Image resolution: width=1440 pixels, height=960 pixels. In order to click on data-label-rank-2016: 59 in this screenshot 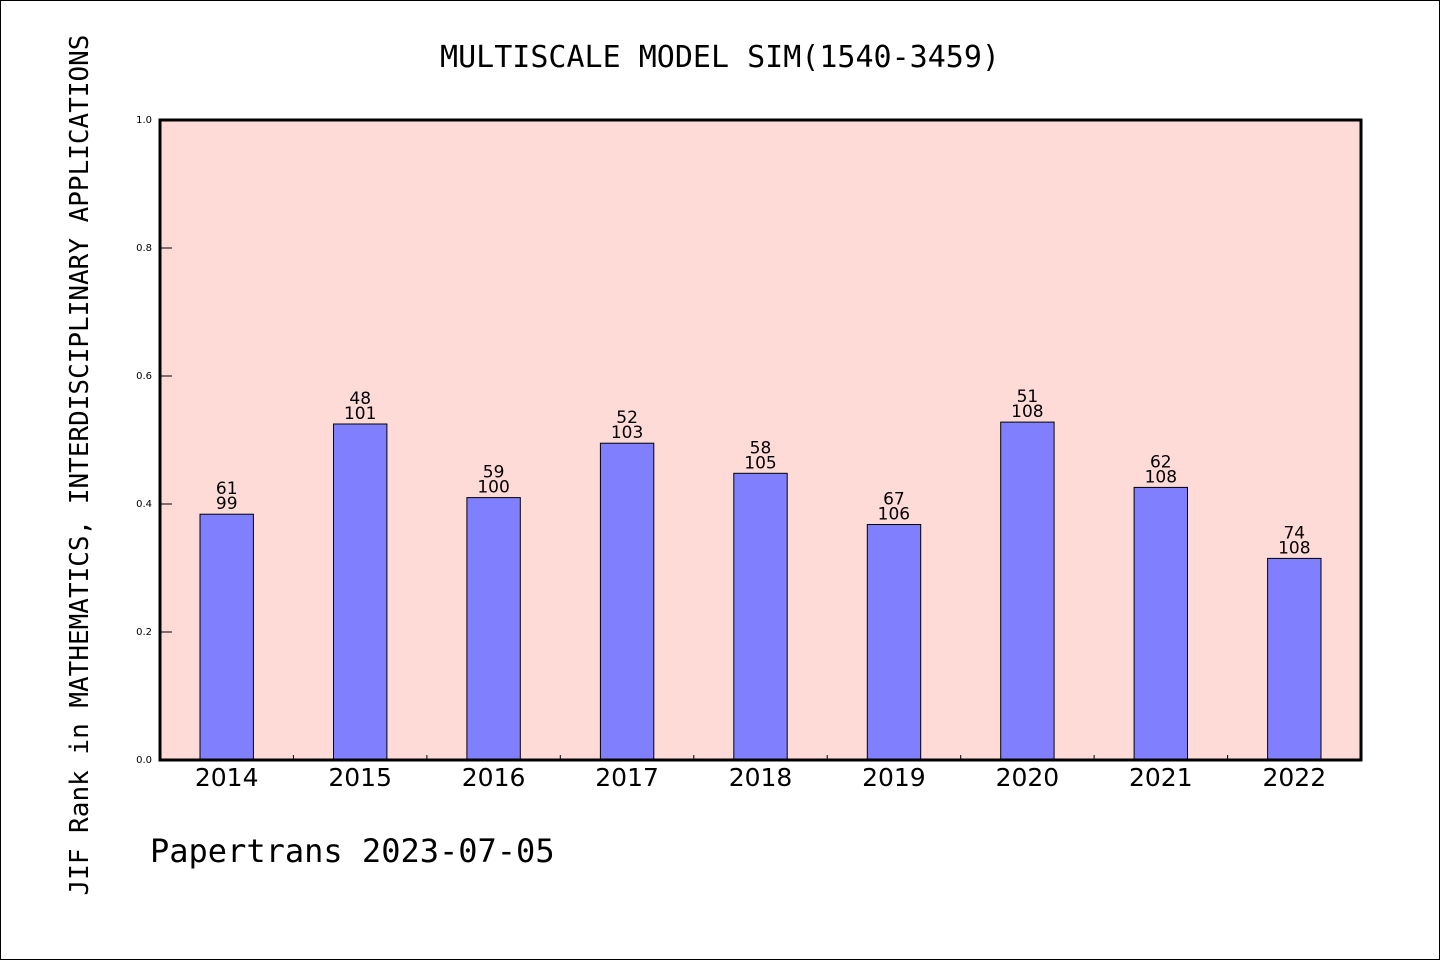, I will do `click(494, 473)`.